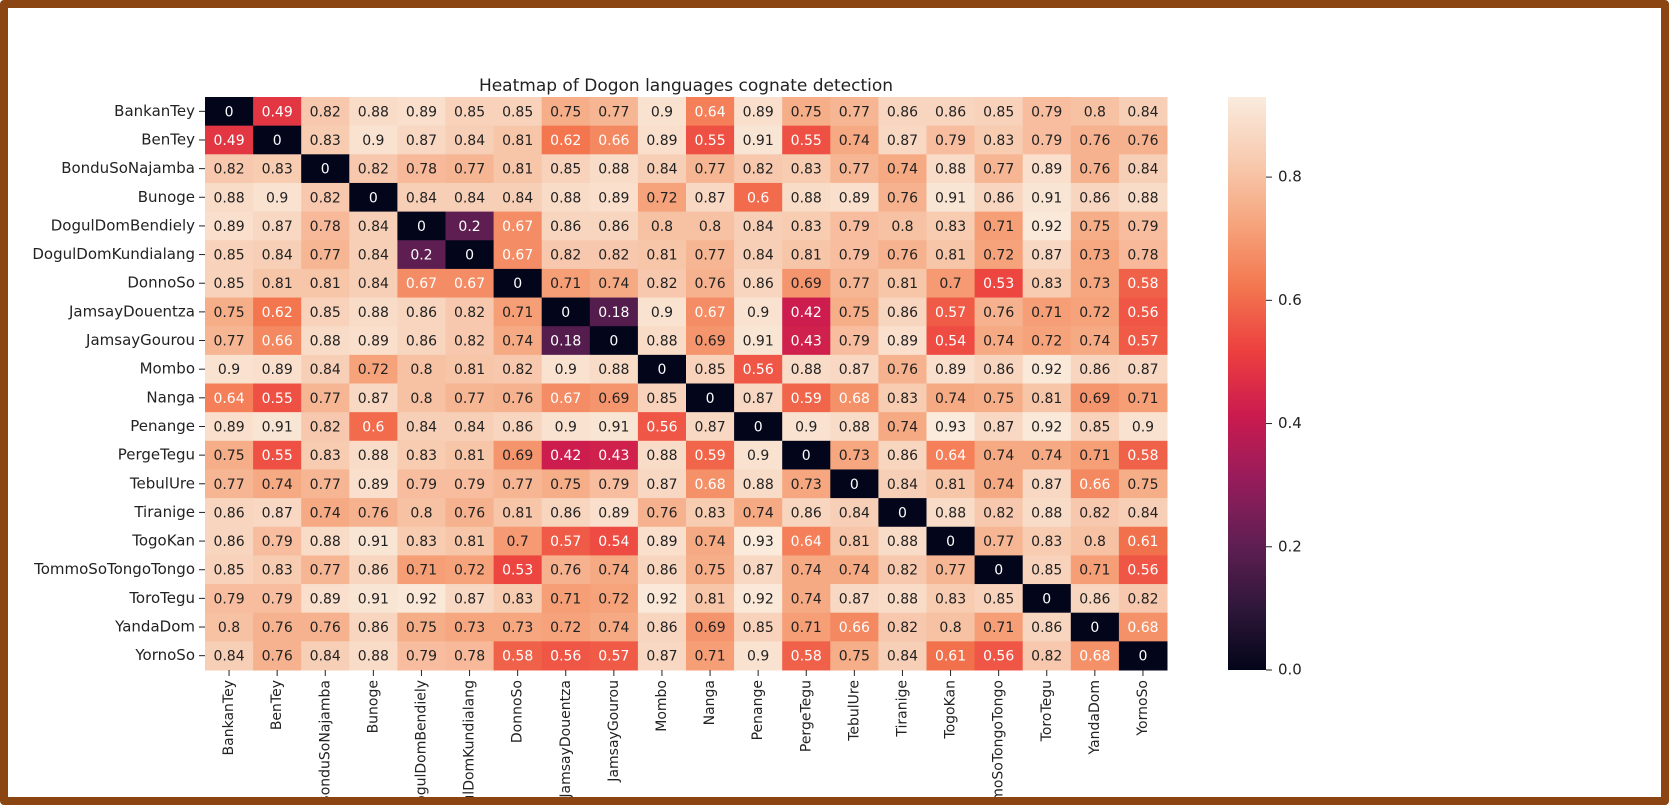  What do you see at coordinates (950, 485) in the screenshot?
I see `cell-label: 0.81` at bounding box center [950, 485].